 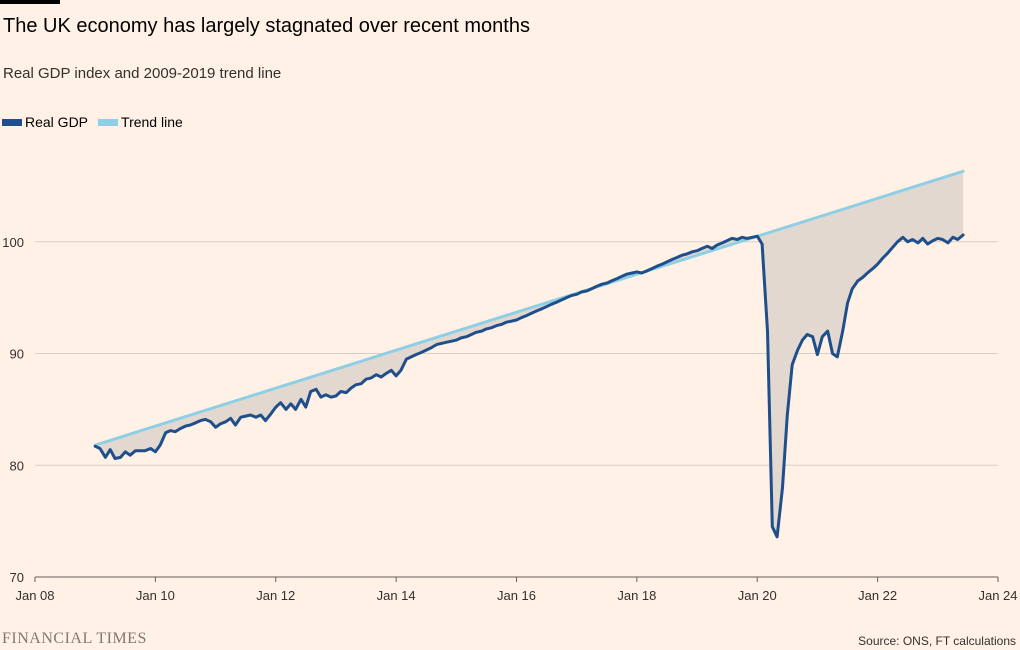 I want to click on x-tick-label-Jan-16: Jan 16, so click(x=516, y=595).